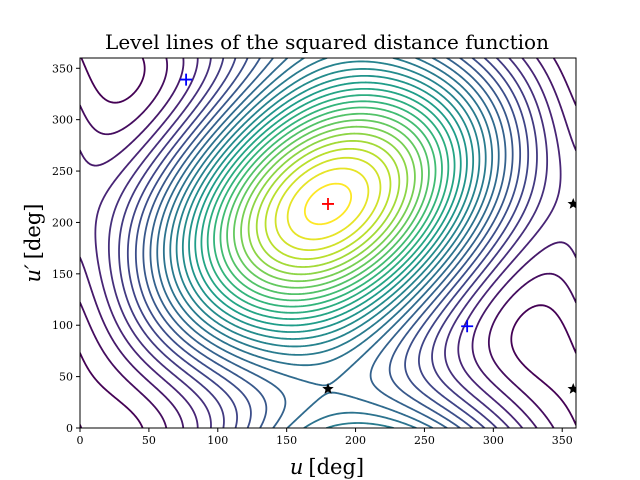  Describe the element at coordinates (62, 274) in the screenshot. I see `y-tick-label: 150` at that location.